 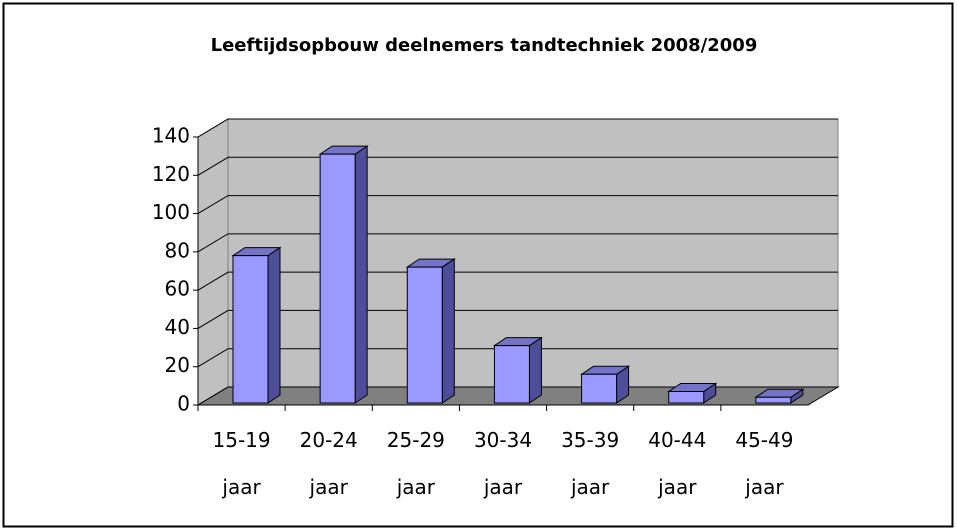 I want to click on y-tick-label: 100, so click(x=171, y=212).